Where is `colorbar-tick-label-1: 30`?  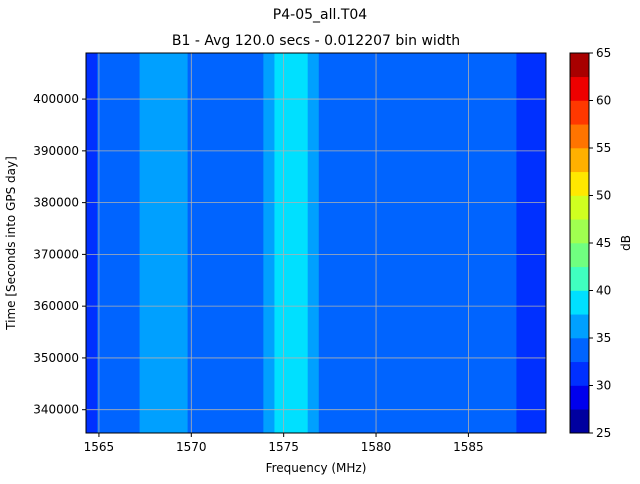
colorbar-tick-label-1: 30 is located at coordinates (603, 386).